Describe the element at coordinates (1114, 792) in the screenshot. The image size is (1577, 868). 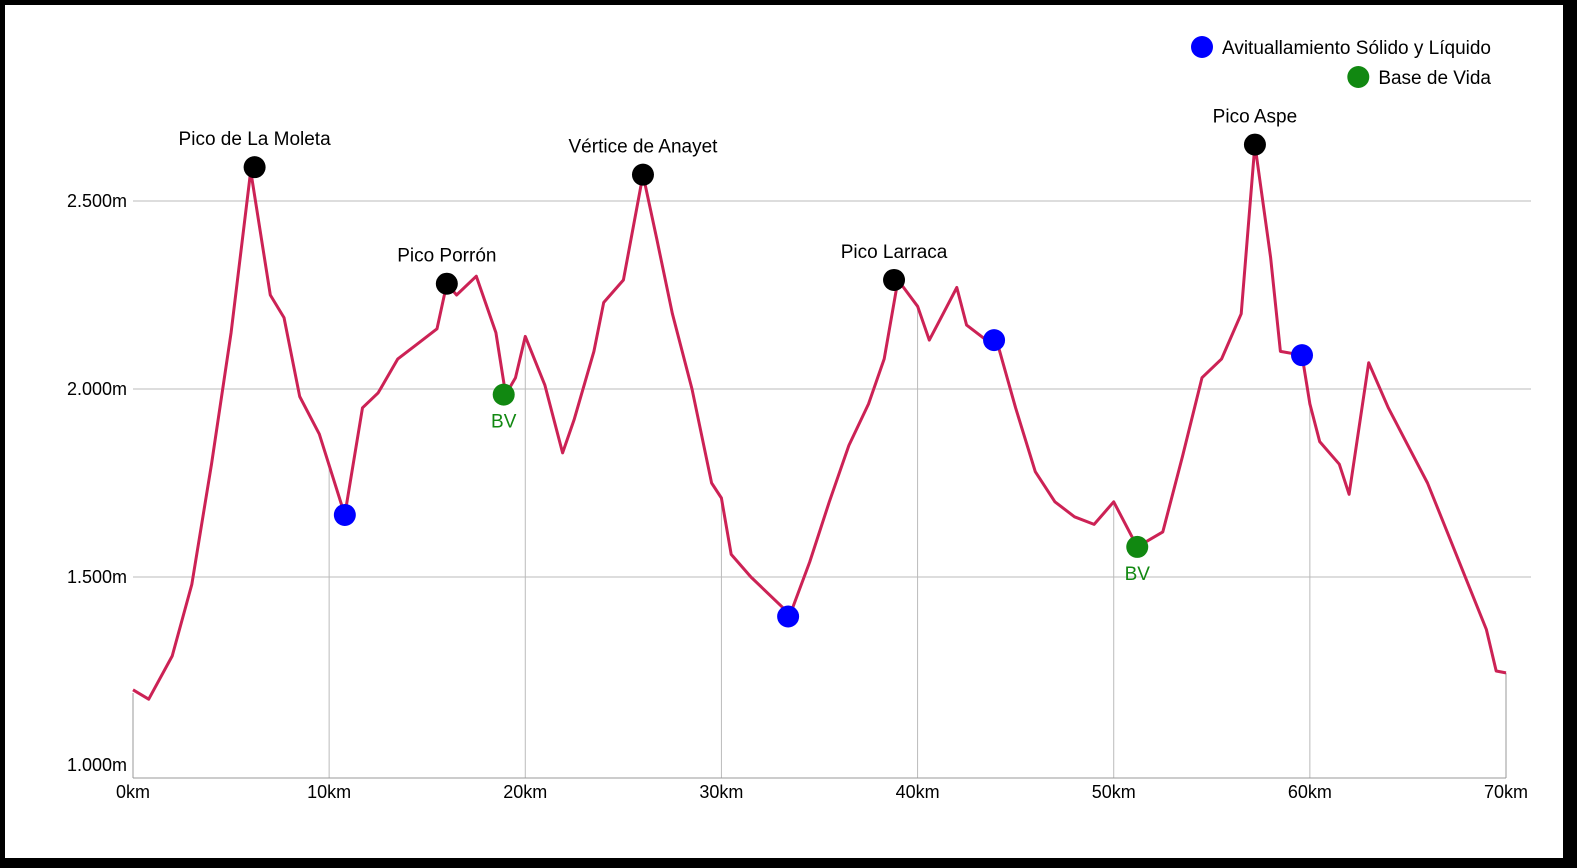
I see `x-tick-label: 50km` at that location.